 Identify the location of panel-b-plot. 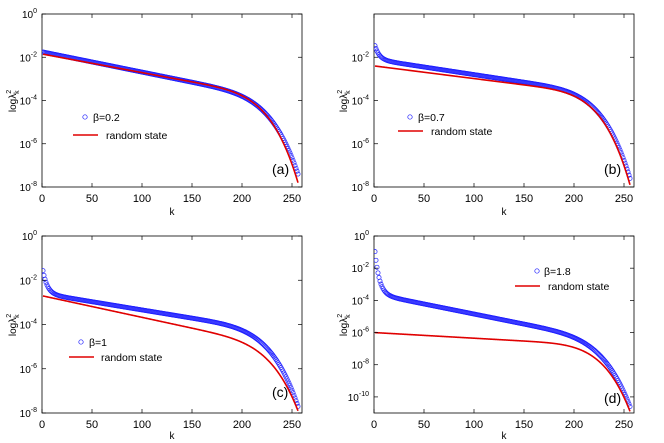
(503, 114).